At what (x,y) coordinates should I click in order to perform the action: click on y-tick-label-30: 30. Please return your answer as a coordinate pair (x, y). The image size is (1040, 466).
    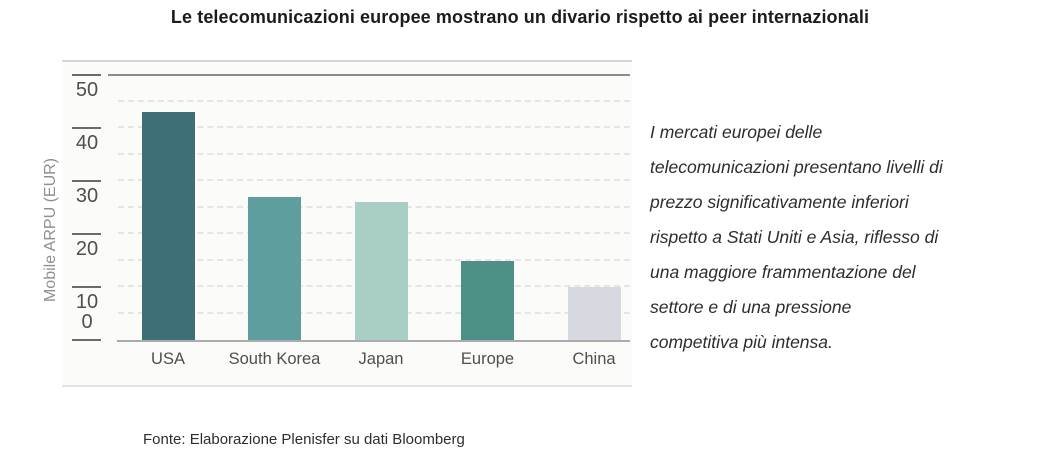
    Looking at the image, I should click on (87, 196).